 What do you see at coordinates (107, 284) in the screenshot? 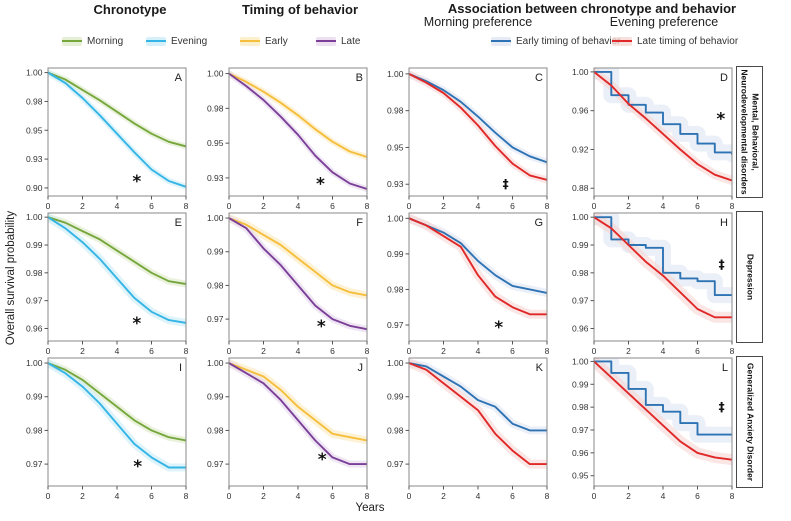
I see `km-plot-E: 1.00 0.99 0.98 0.97 0.96 0 2 4 6 8 E *` at bounding box center [107, 284].